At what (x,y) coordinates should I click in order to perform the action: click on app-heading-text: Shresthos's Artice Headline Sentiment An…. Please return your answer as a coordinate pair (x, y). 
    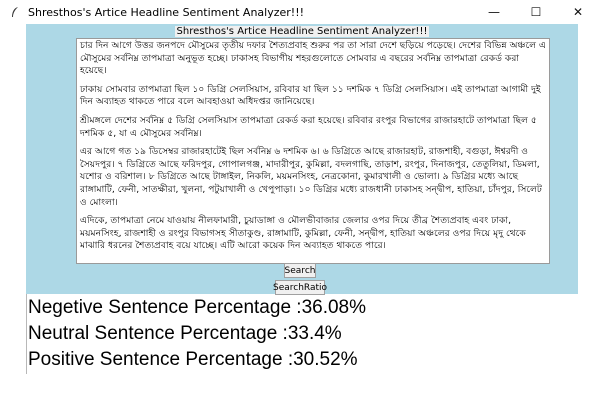
    Looking at the image, I should click on (302, 31).